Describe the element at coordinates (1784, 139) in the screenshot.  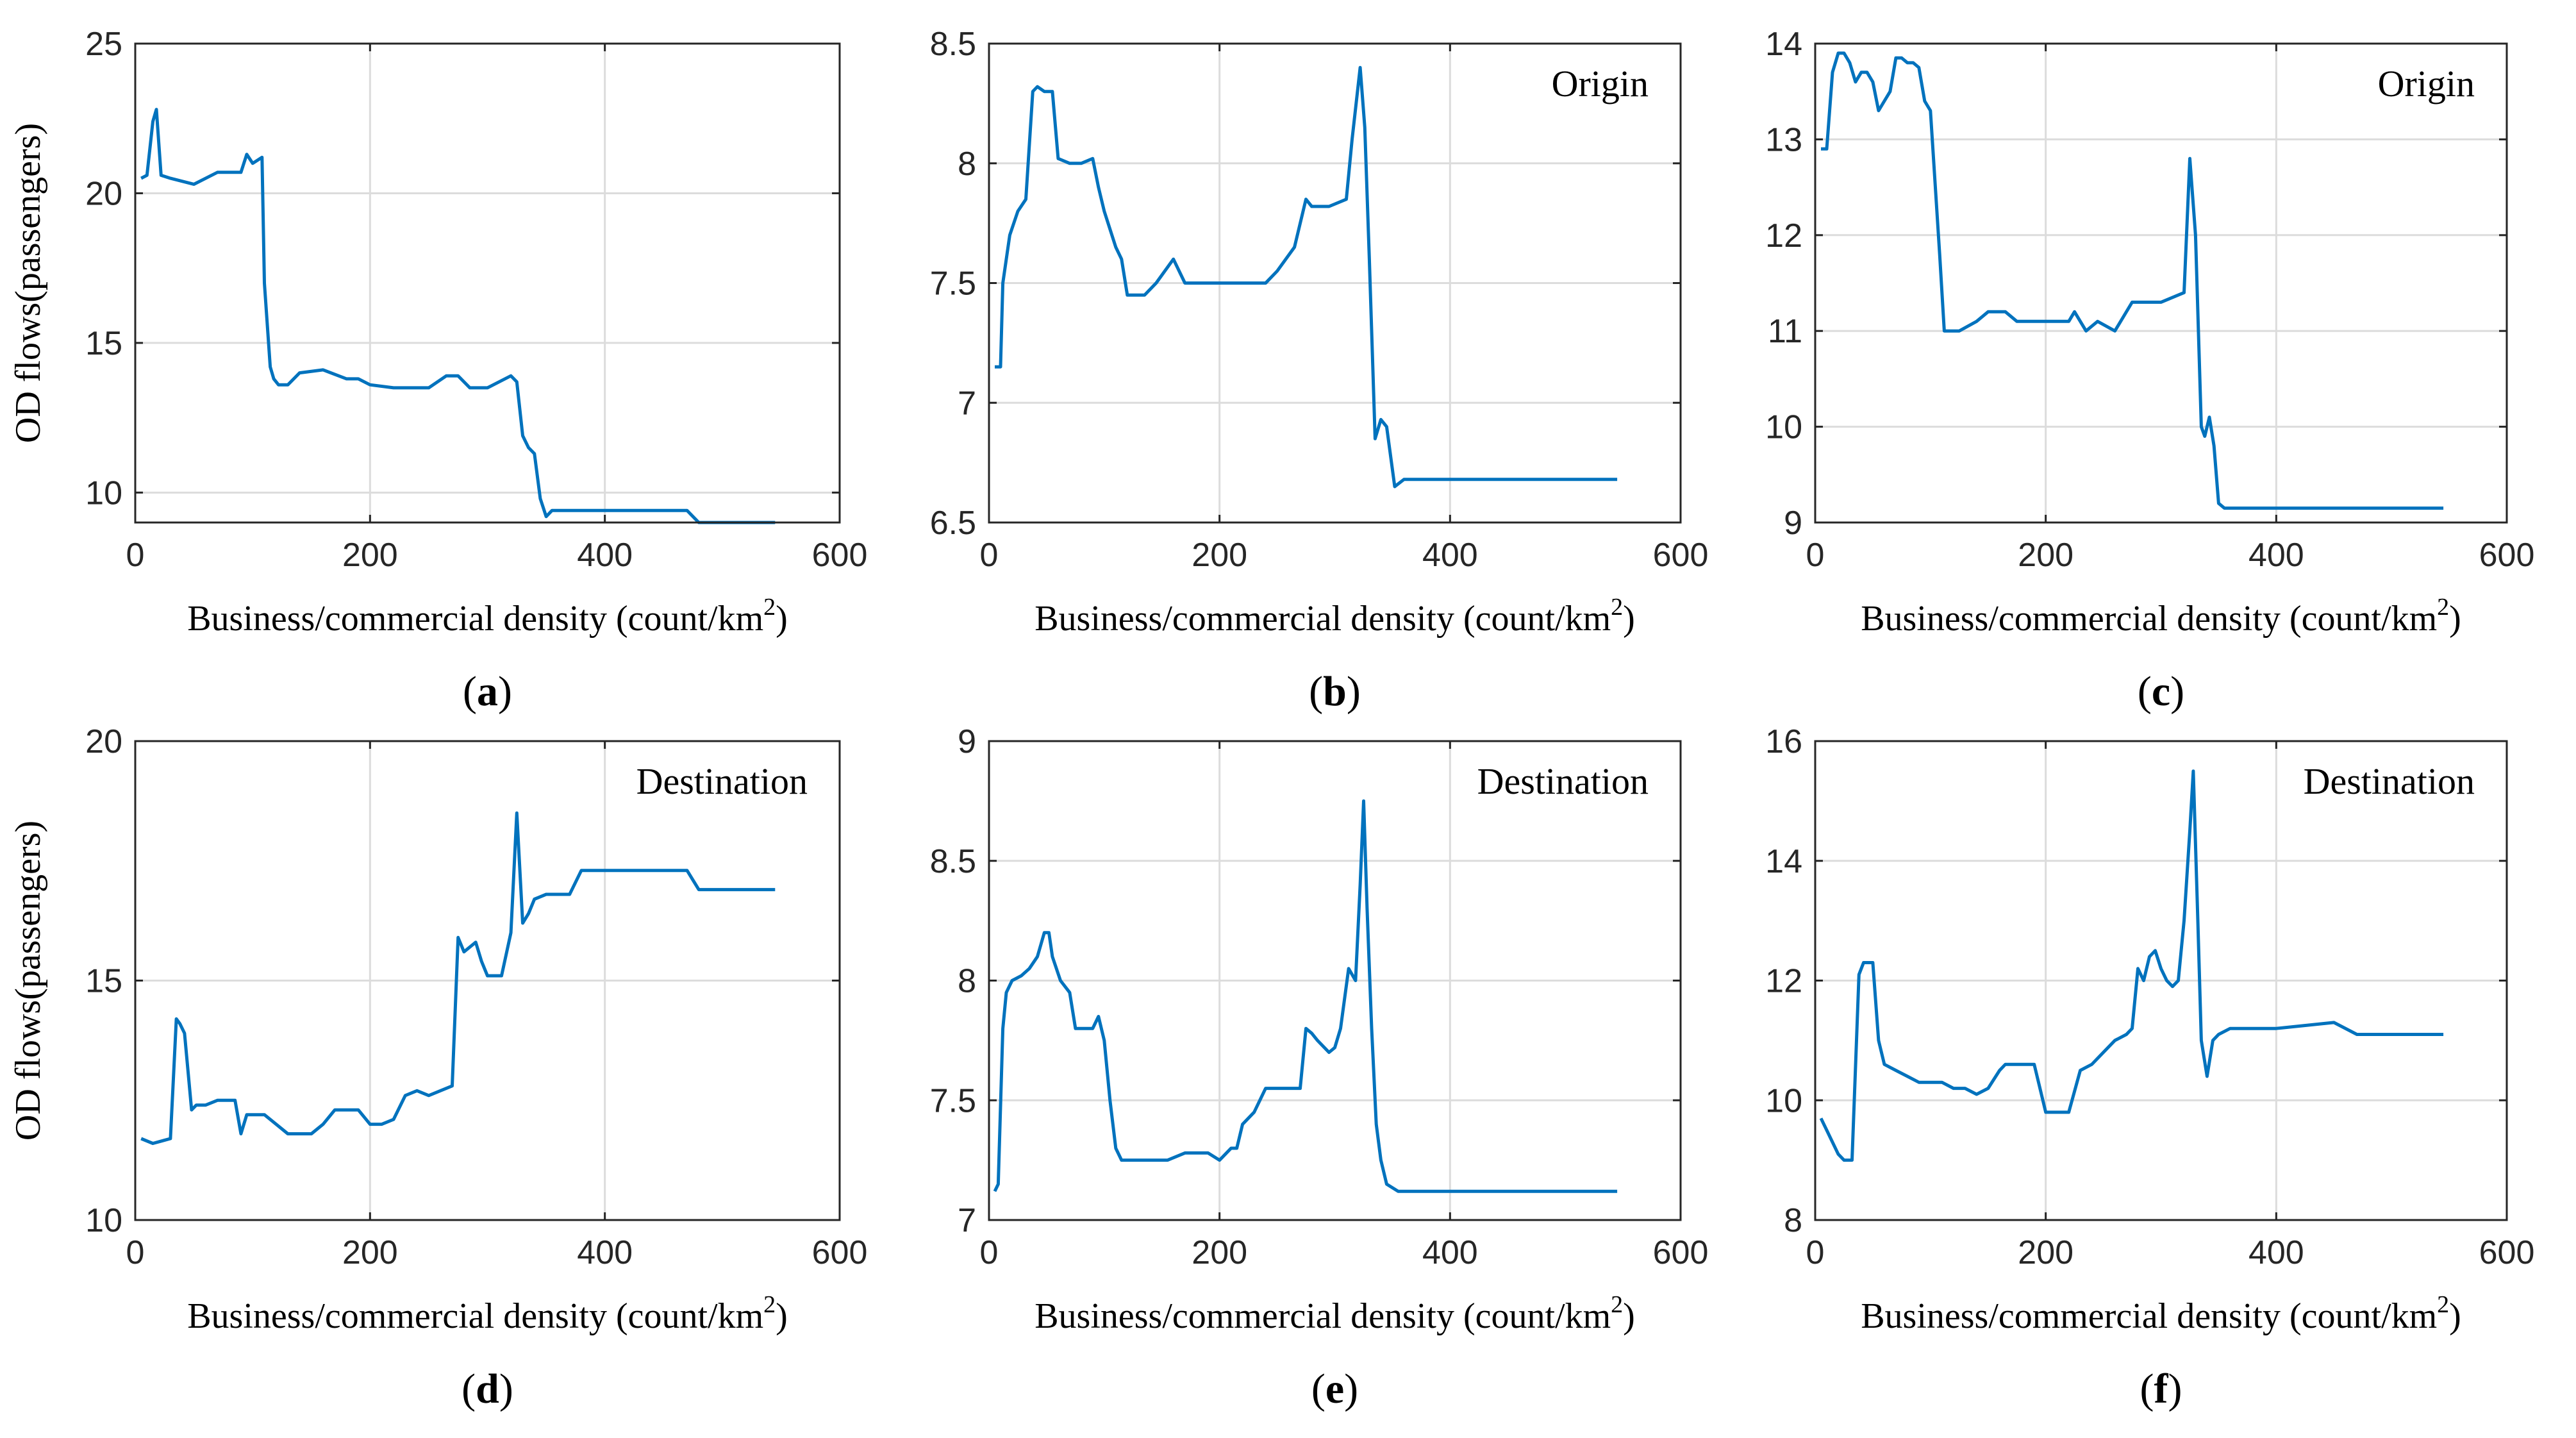
I see `y-tick-label: 13` at that location.